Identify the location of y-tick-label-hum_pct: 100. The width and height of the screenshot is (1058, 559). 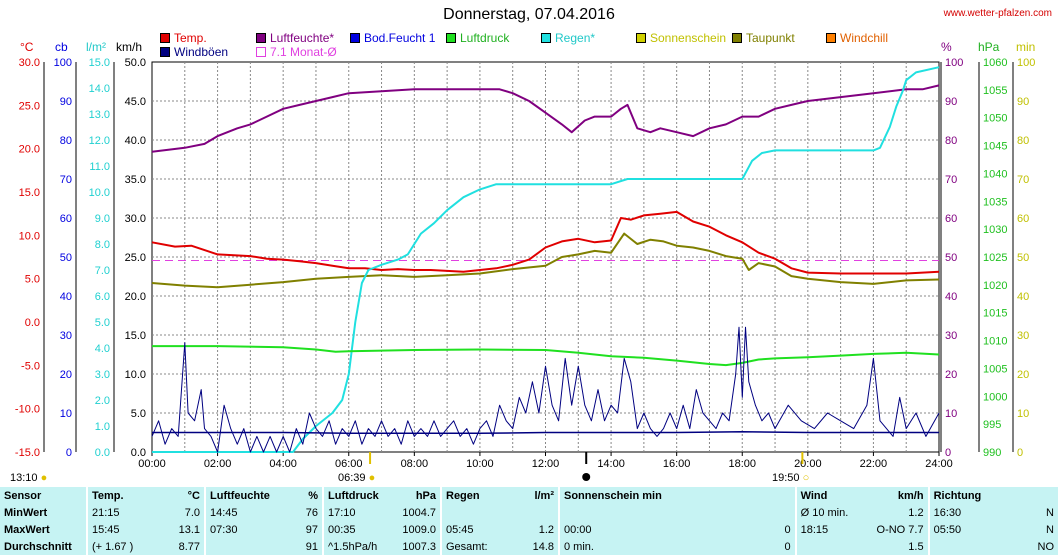
(954, 63).